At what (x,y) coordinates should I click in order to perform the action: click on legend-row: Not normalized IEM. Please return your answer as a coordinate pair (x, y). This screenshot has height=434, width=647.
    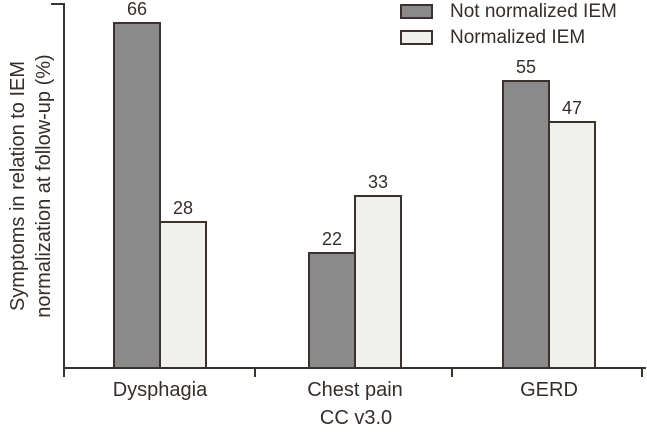
    Looking at the image, I should click on (508, 11).